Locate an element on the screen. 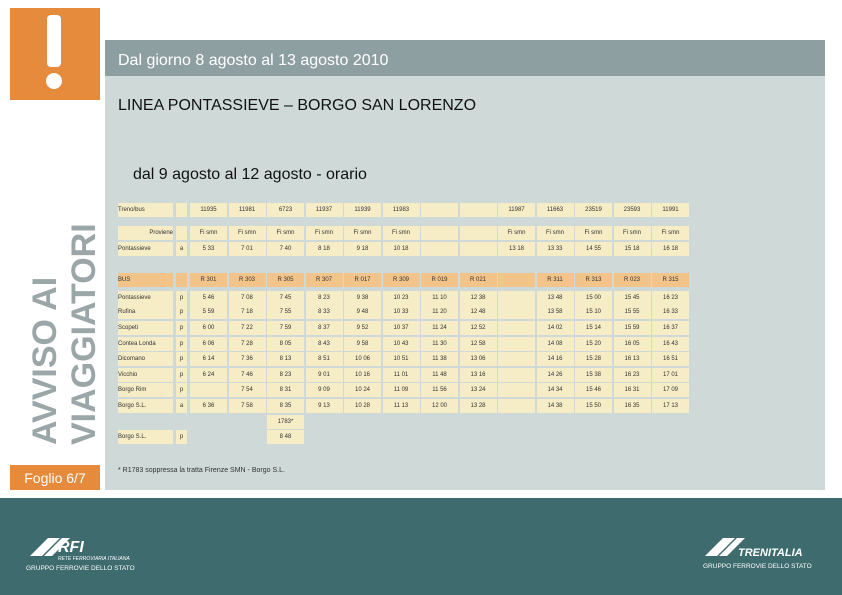 This screenshot has width=842, height=595. table-cell: 14 55 is located at coordinates (593, 249).